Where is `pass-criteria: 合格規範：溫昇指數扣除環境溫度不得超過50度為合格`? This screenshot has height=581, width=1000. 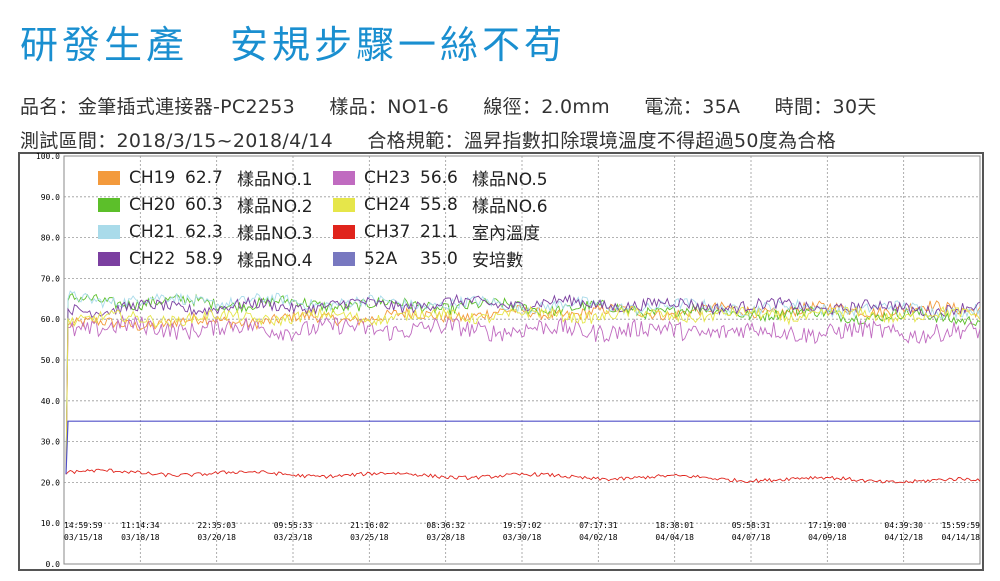
pass-criteria: 合格規範：溫昇指數扣除環境溫度不得超過50度為合格 is located at coordinates (601, 141).